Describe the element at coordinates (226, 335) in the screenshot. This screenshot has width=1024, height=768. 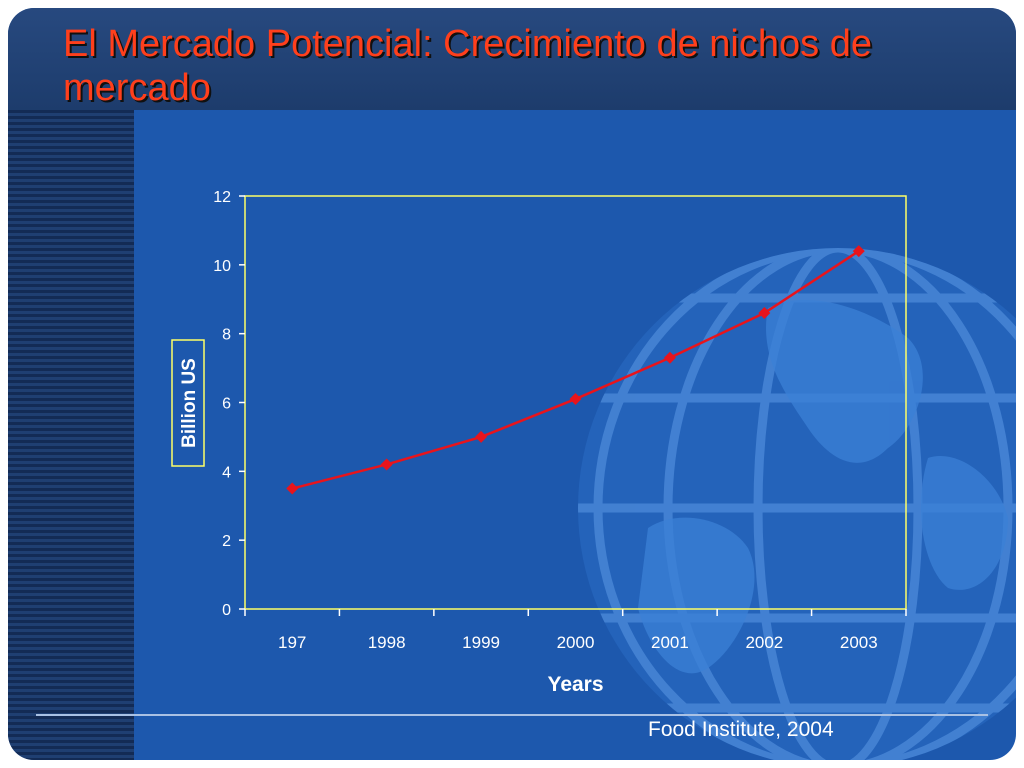
I see `y-tick-label: 8` at that location.